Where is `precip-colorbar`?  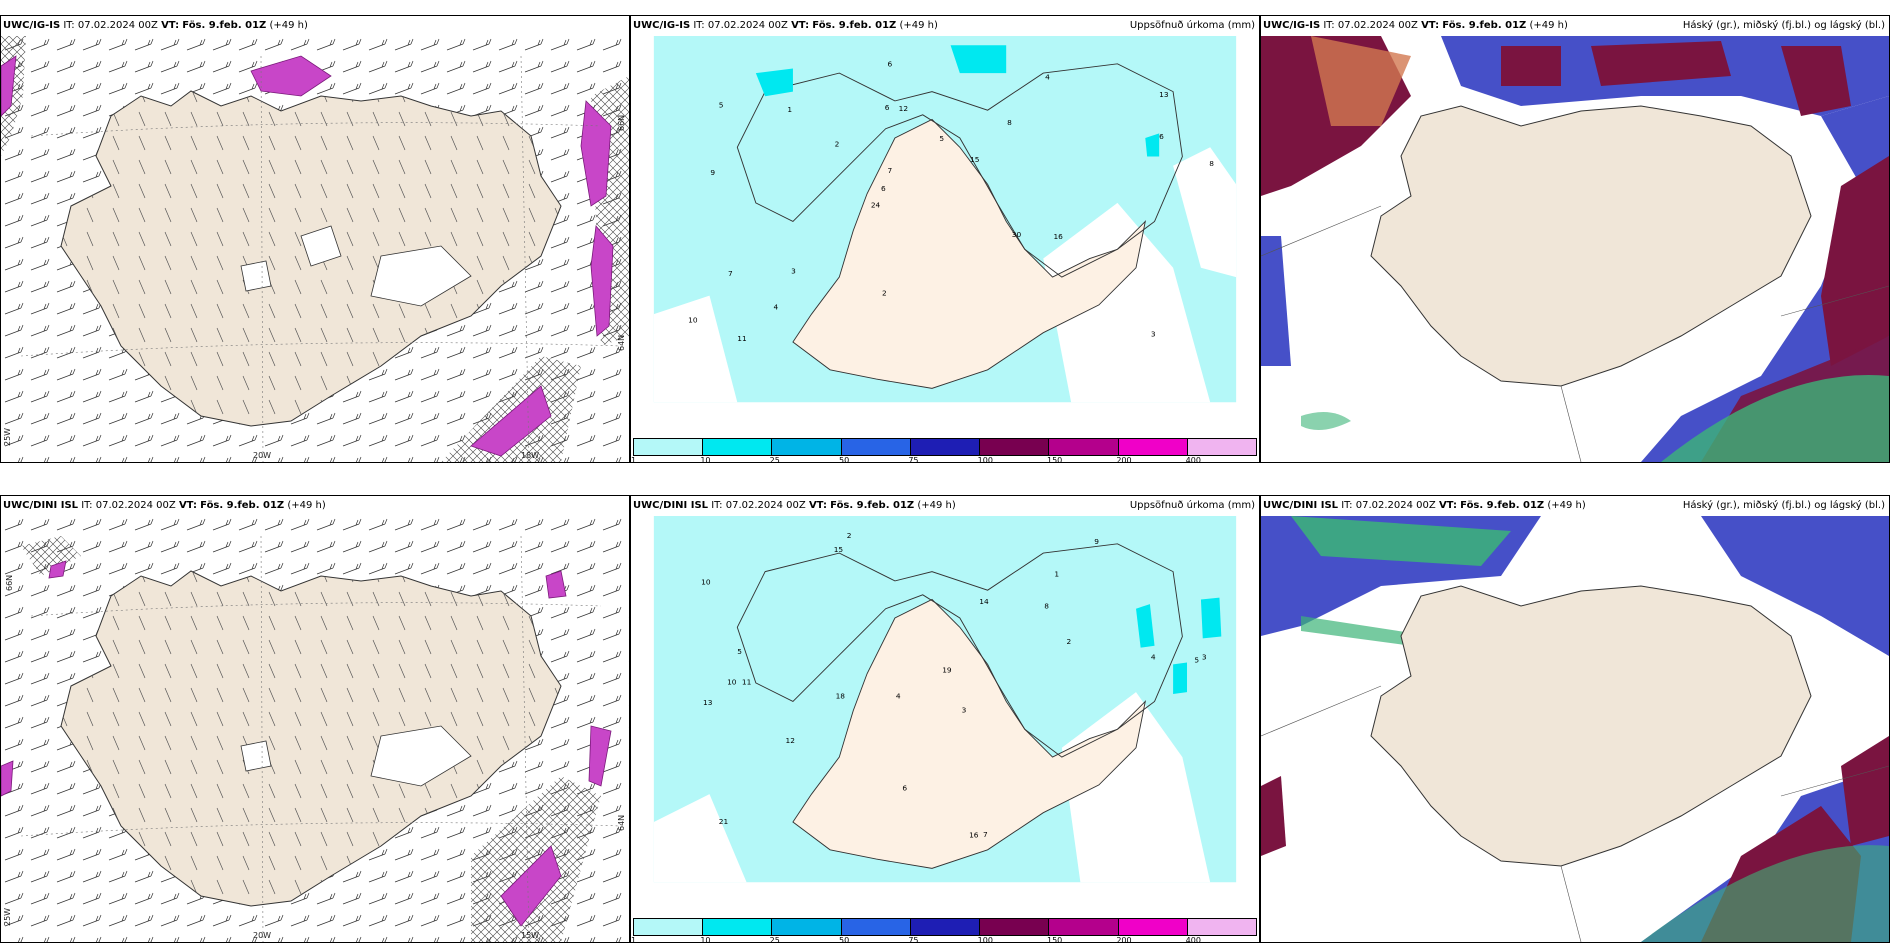 precip-colorbar is located at coordinates (945, 927).